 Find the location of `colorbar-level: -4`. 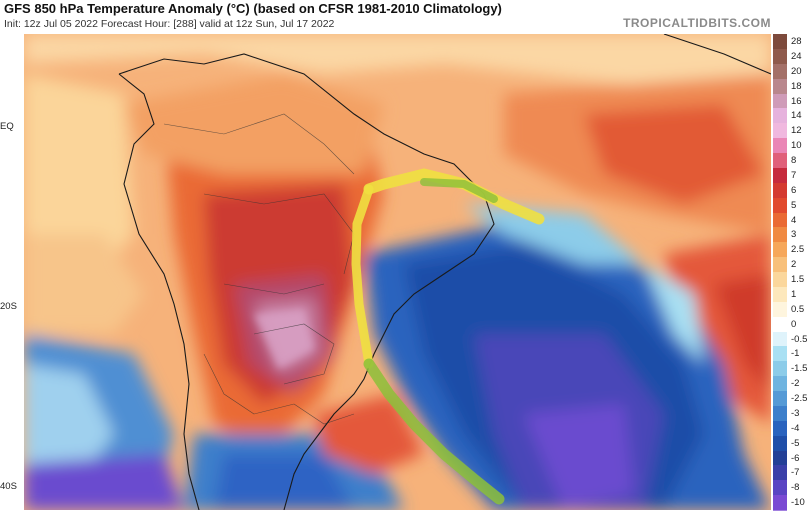

colorbar-level: -4 is located at coordinates (790, 428).